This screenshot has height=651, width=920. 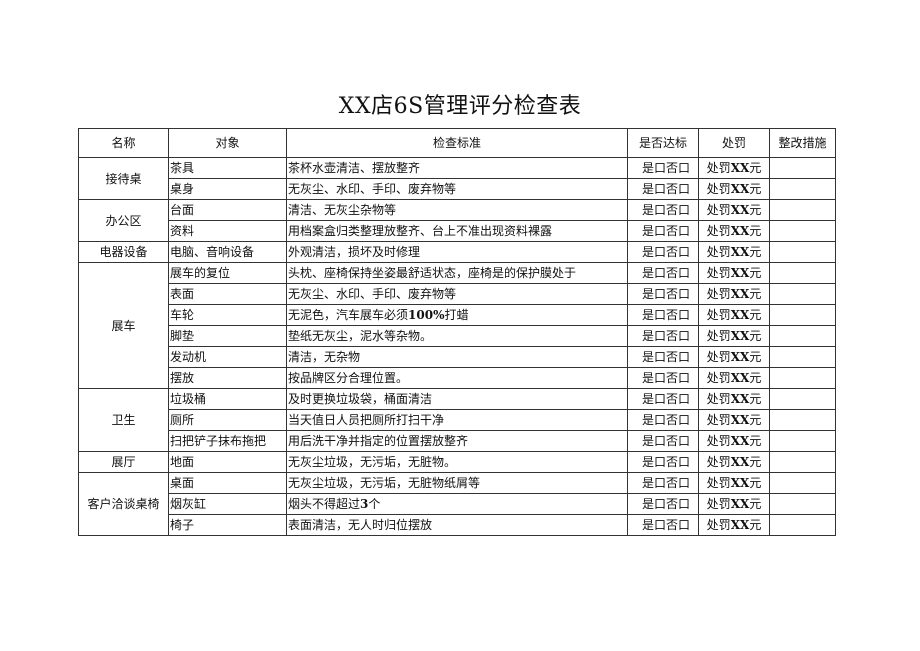 I want to click on criteria-cell: 无灰尘垃圾，无污垢，无脏物。, so click(x=457, y=462).